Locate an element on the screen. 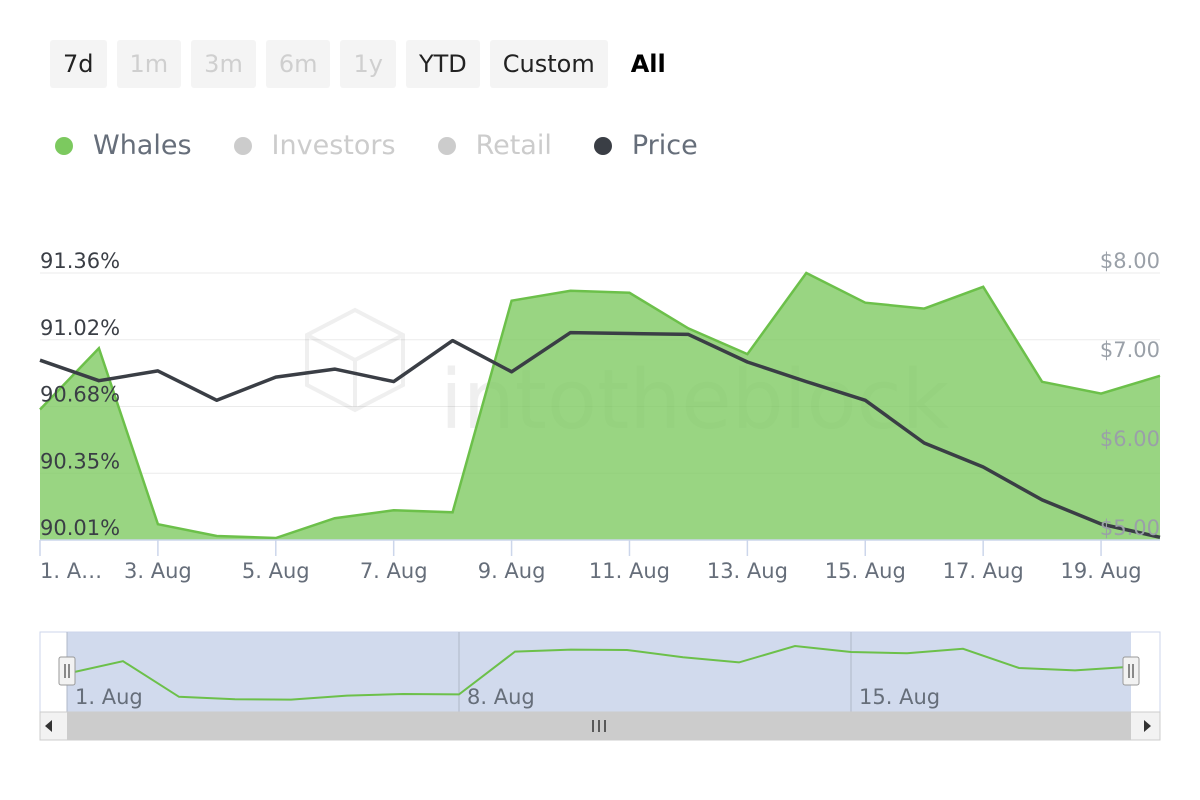 The width and height of the screenshot is (1200, 800). legend-item-retail: Retail is located at coordinates (494, 145).